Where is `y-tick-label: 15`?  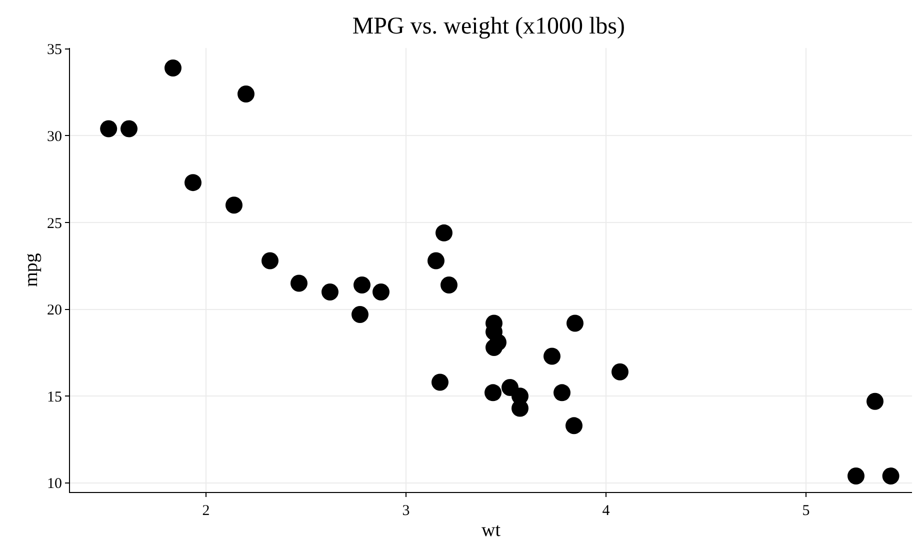
y-tick-label: 15 is located at coordinates (54, 397).